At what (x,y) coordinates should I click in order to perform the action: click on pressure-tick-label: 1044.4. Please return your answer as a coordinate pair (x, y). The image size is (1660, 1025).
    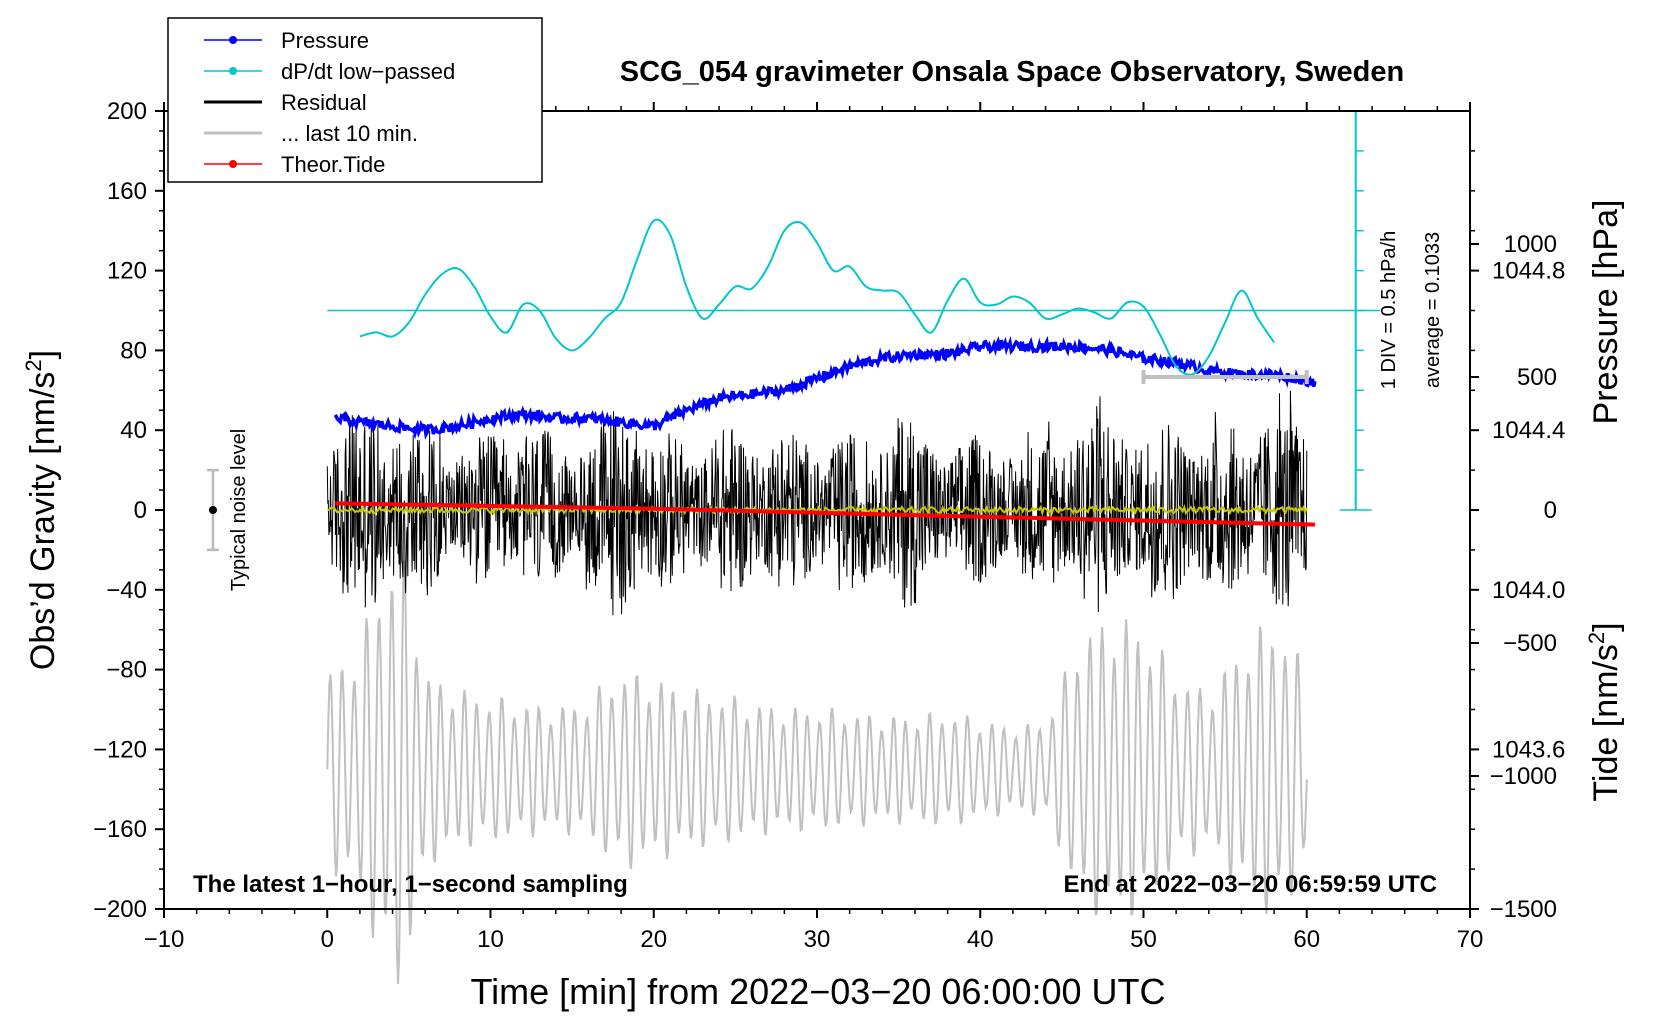
    Looking at the image, I should click on (1528, 430).